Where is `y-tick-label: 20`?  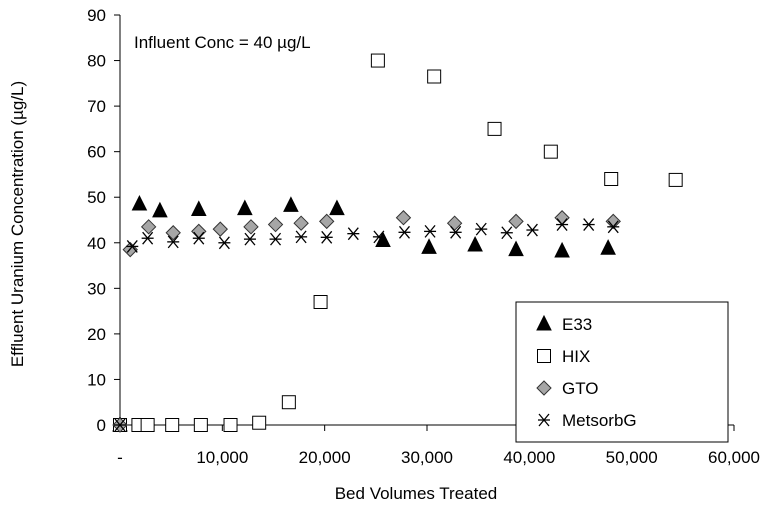 y-tick-label: 20 is located at coordinates (96, 334).